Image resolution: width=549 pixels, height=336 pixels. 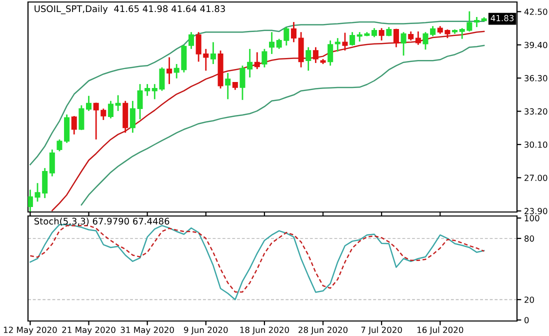 What do you see at coordinates (381, 330) in the screenshot?
I see `x-tick-label: 7 Jul 2020` at bounding box center [381, 330].